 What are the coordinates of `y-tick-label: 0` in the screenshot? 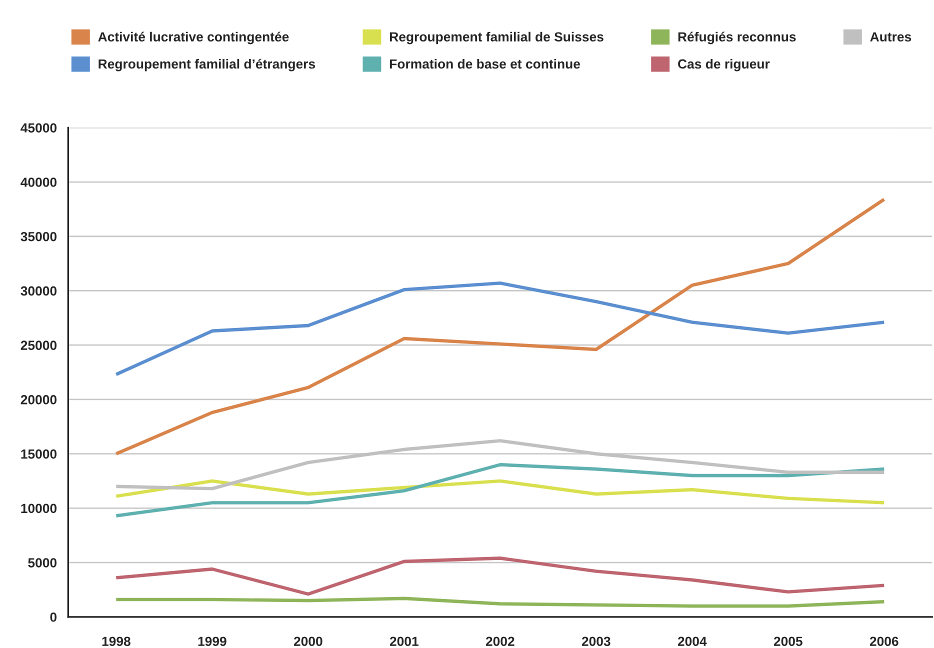 It's located at (53, 617).